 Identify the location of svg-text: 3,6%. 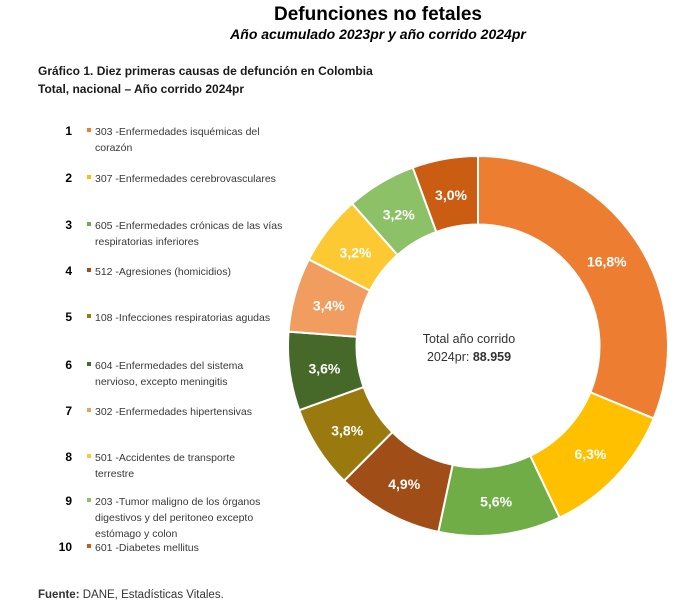
(324, 368).